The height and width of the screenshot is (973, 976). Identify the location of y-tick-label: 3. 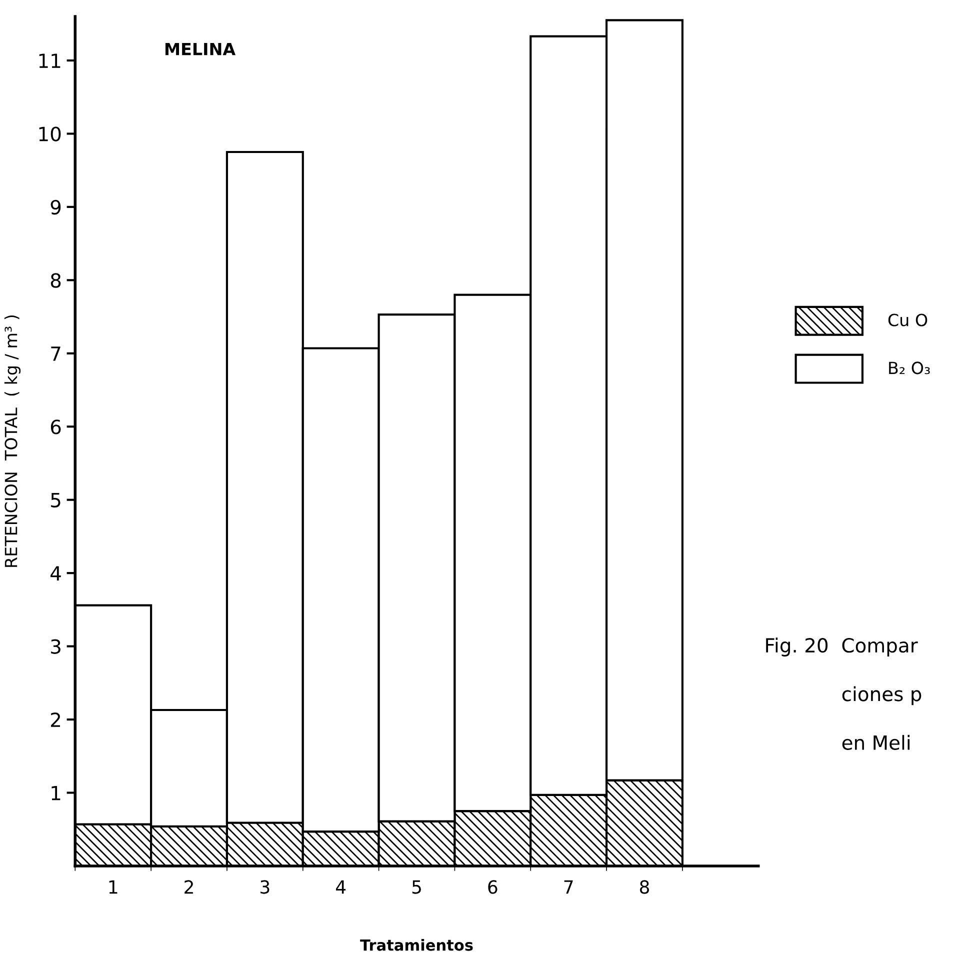
(55, 646).